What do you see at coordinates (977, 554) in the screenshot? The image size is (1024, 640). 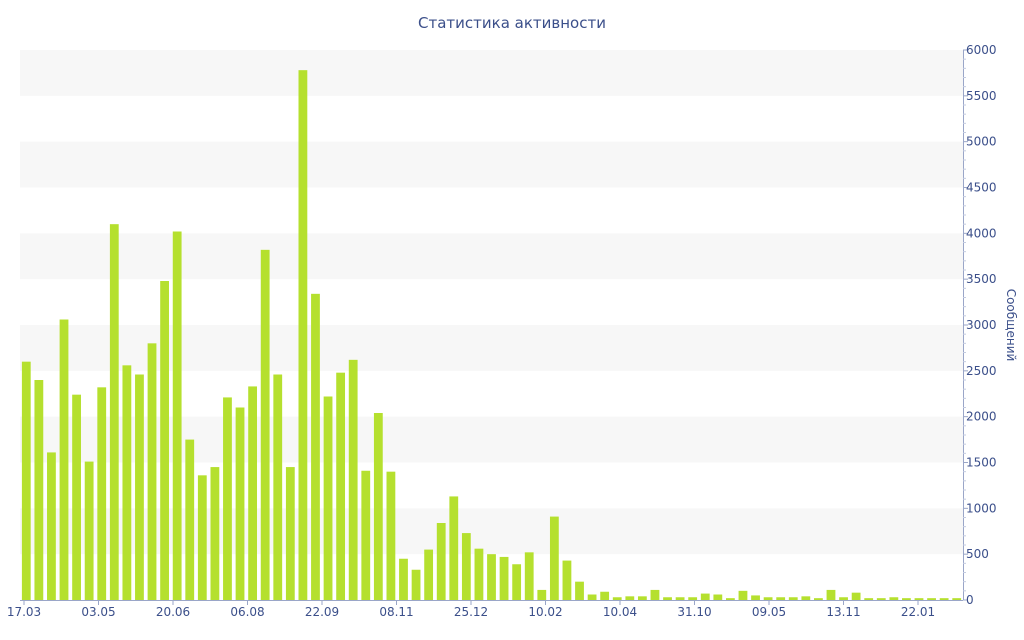 I see `y-tick-label: 500` at bounding box center [977, 554].